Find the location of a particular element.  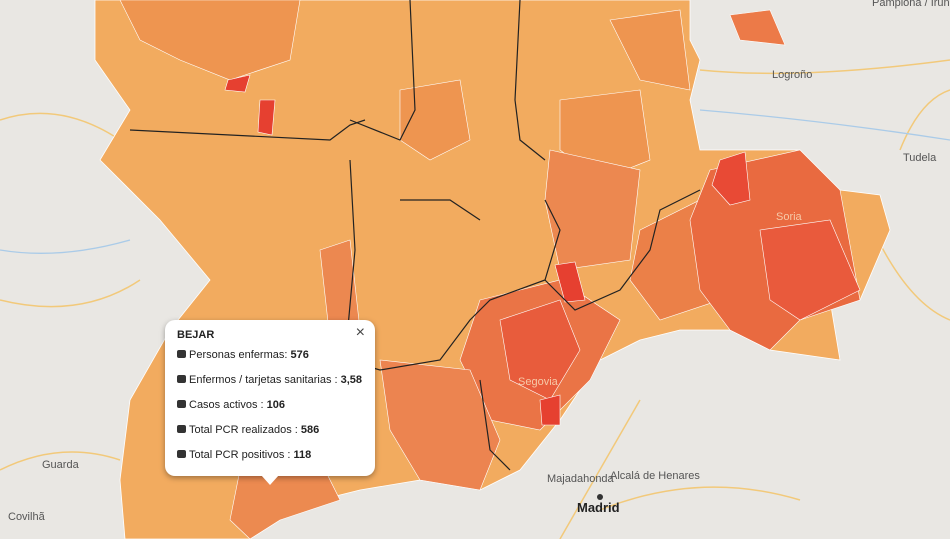

close-button: × is located at coordinates (360, 332).